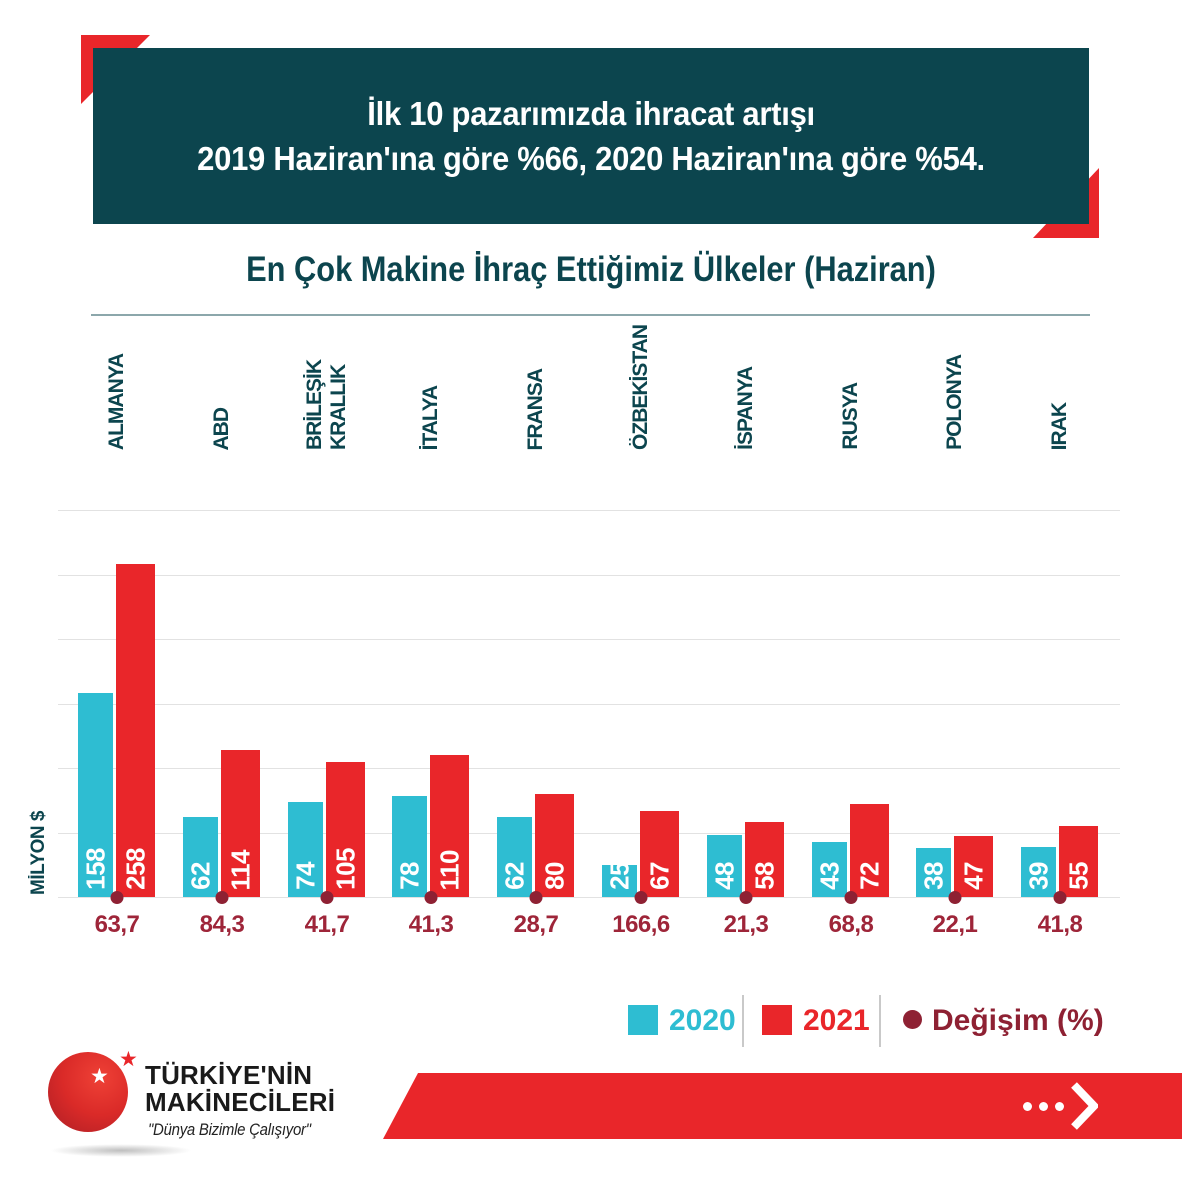  Describe the element at coordinates (746, 924) in the screenshot. I see `change-percent-value: 21,3` at that location.